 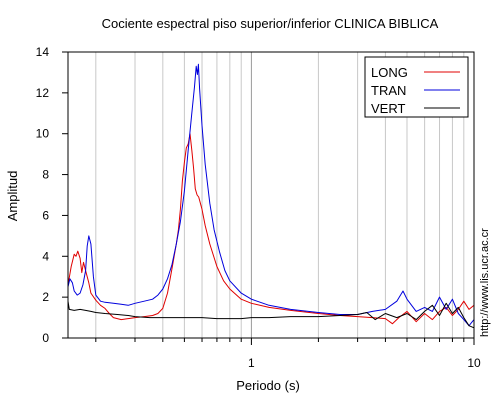 I want to click on y-tick-label: 4, so click(x=45, y=256).